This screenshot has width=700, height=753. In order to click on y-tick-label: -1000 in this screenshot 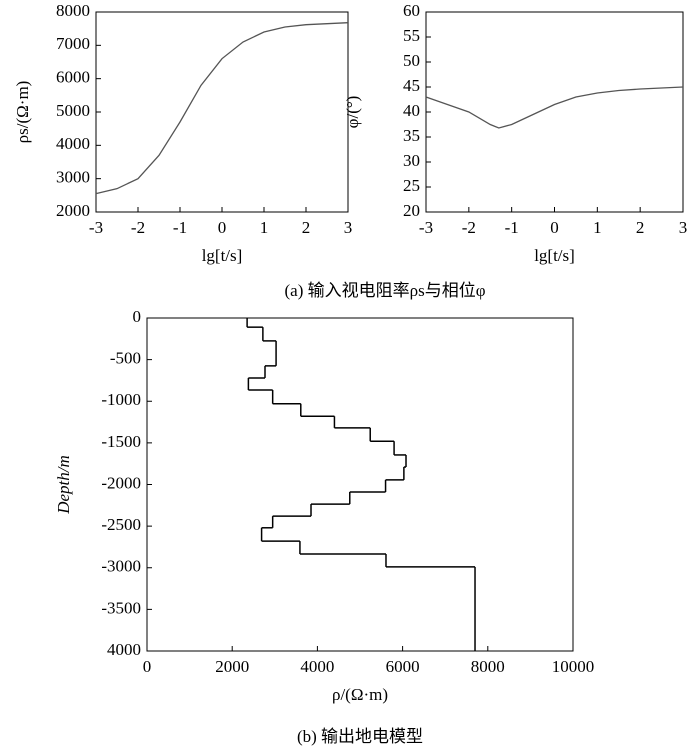, I will do `click(121, 399)`.